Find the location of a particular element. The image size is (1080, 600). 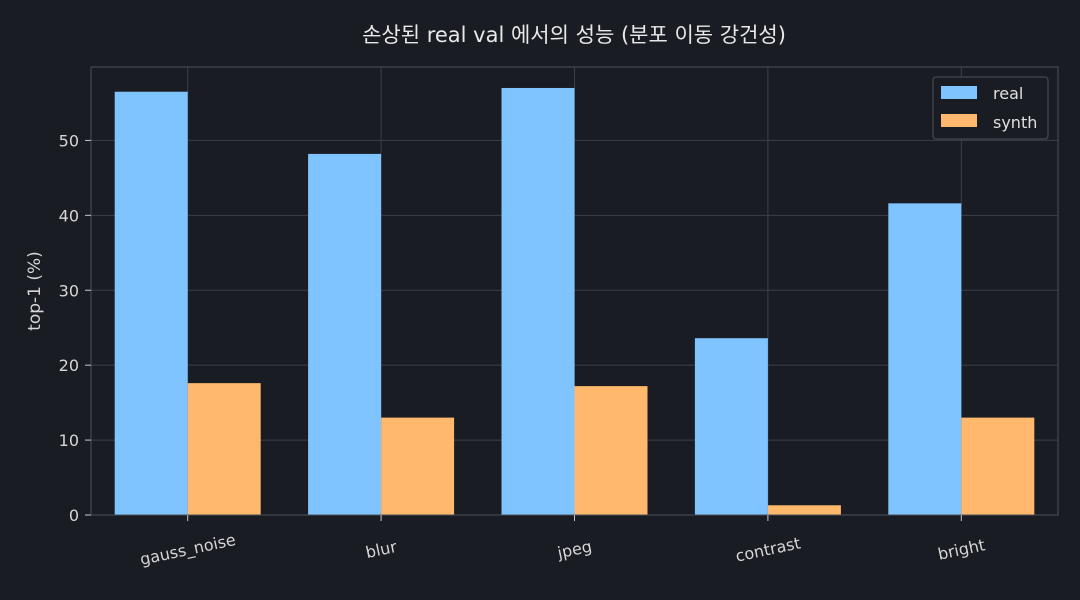

bar-synth-bright is located at coordinates (998, 466).